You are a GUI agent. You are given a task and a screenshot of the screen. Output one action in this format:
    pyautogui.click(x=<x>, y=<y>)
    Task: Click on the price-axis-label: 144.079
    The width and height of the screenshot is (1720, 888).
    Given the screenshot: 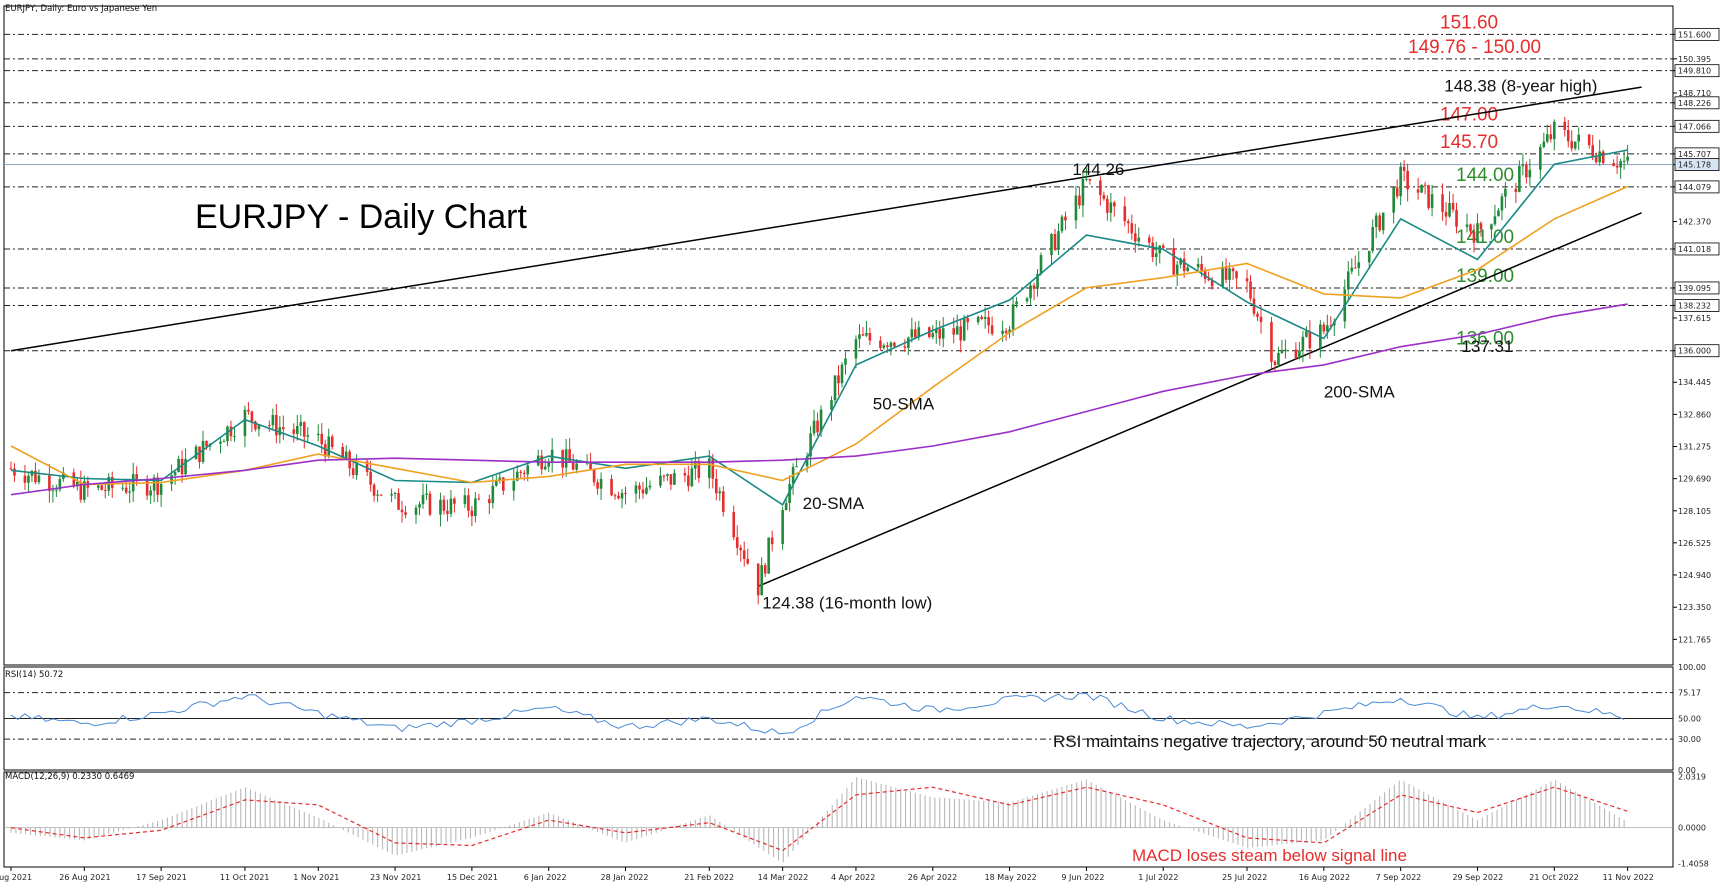 What is the action you would take?
    pyautogui.click(x=1694, y=187)
    